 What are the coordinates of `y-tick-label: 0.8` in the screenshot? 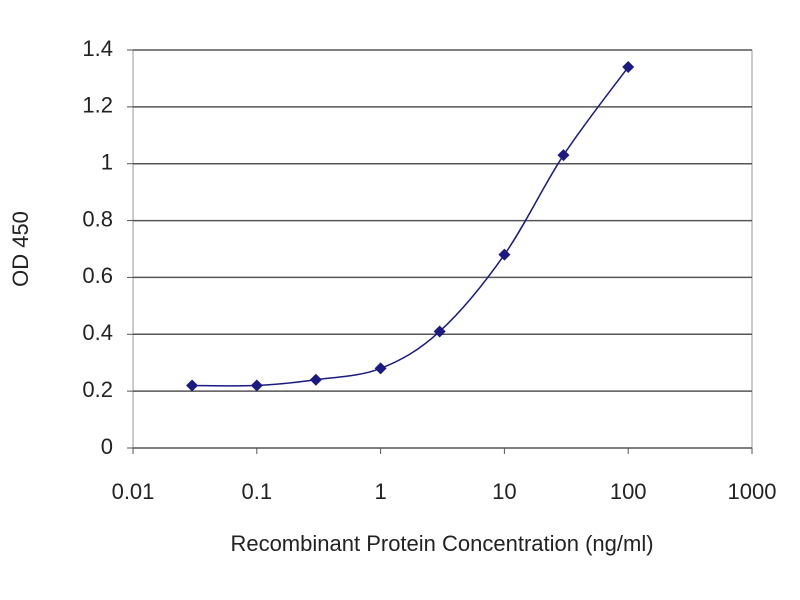 It's located at (97, 218).